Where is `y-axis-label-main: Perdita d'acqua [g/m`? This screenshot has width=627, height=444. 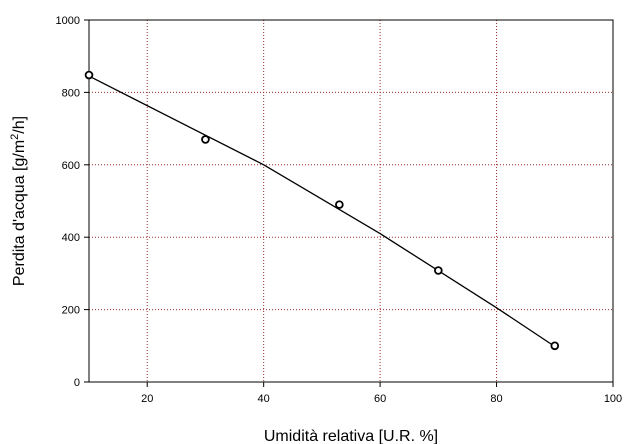 y-axis-label-main: Perdita d'acqua [g/m is located at coordinates (19, 213).